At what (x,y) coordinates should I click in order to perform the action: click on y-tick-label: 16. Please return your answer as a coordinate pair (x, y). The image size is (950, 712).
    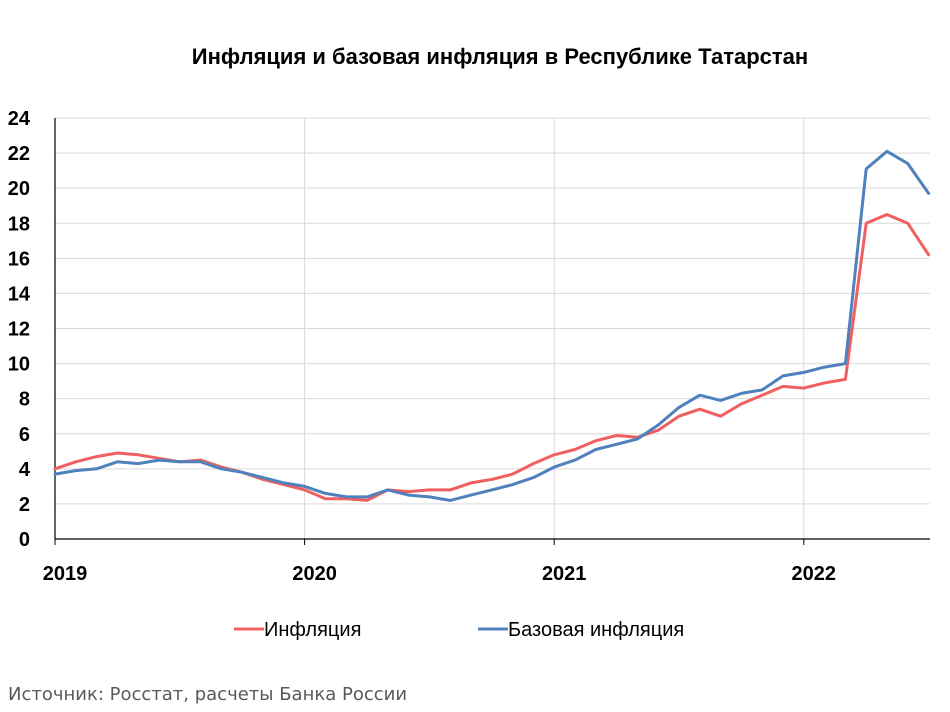
    Looking at the image, I should click on (19, 259).